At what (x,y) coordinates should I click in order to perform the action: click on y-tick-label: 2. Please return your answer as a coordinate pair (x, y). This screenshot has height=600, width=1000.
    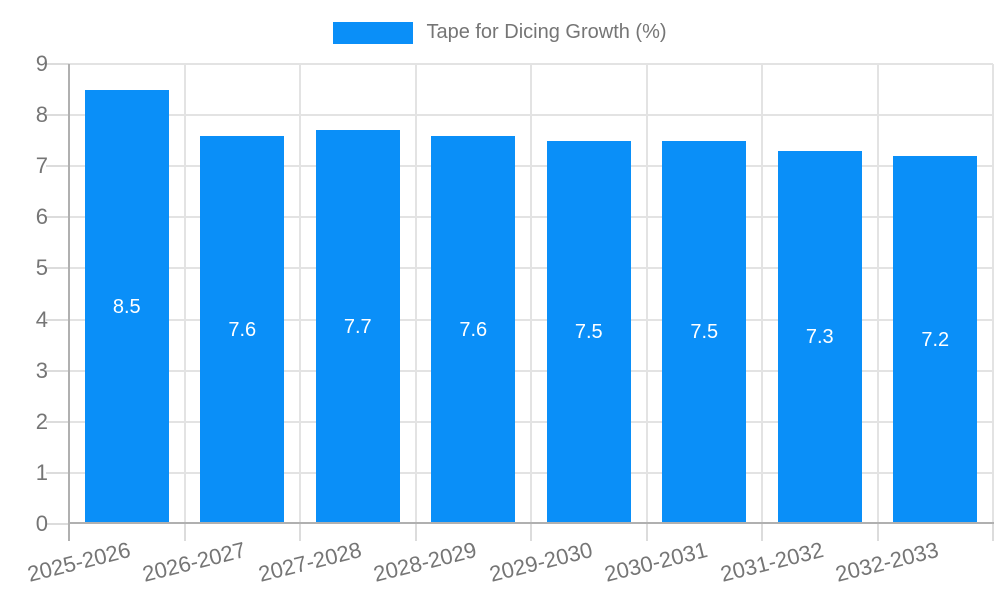
    Looking at the image, I should click on (41, 421).